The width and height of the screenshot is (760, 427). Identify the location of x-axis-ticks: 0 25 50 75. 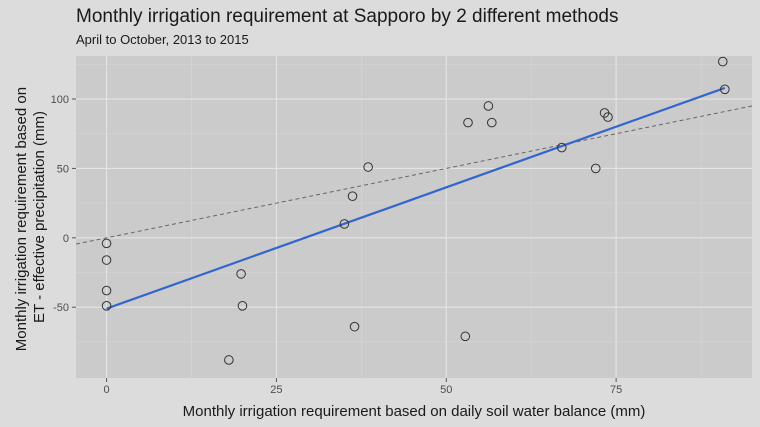
(363, 387).